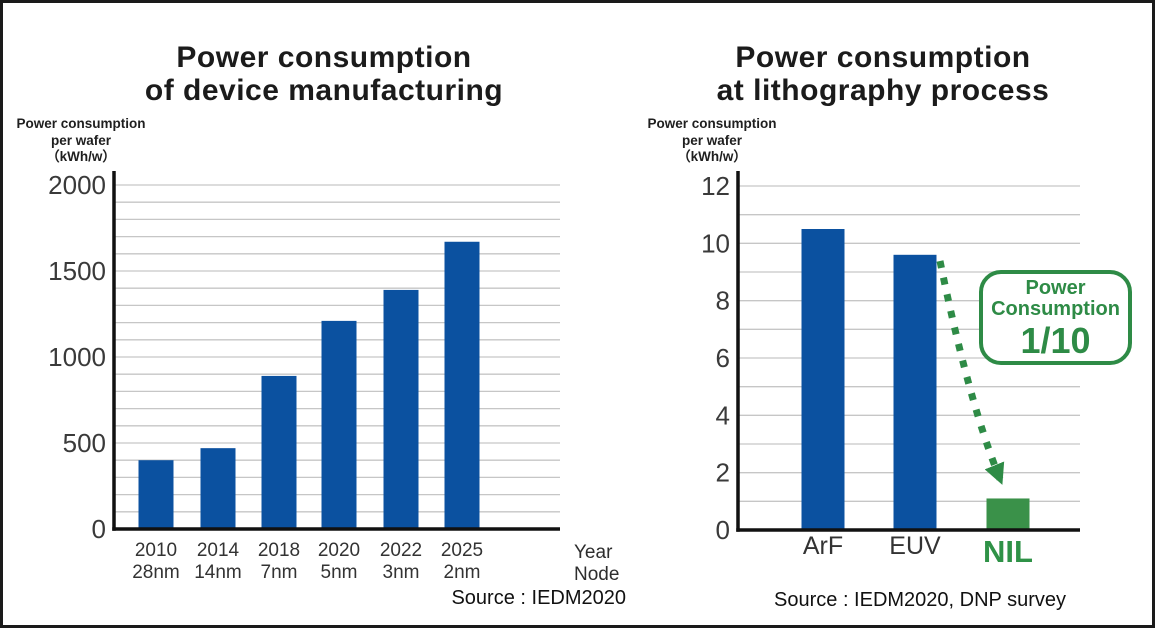 Image resolution: width=1155 pixels, height=628 pixels. I want to click on callout-line2: Consumption, so click(1055, 308).